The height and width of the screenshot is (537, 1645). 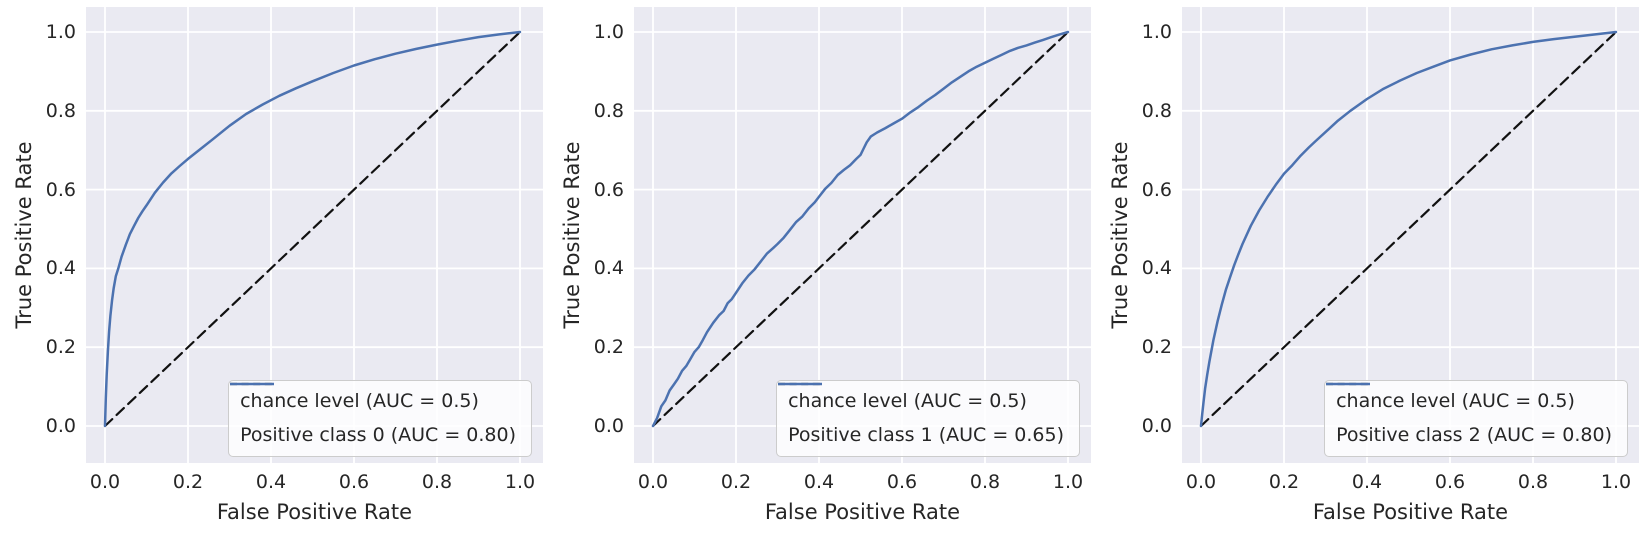 What do you see at coordinates (1474, 435) in the screenshot?
I see `legend-label-roc: Positive class 2 (AUC = 0.80)` at bounding box center [1474, 435].